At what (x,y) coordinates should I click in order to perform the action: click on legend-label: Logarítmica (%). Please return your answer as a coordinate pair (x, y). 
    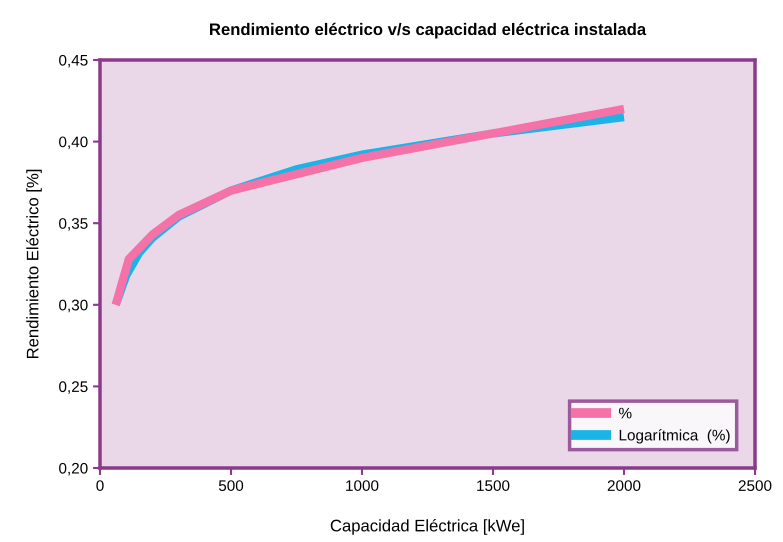
    Looking at the image, I should click on (675, 436).